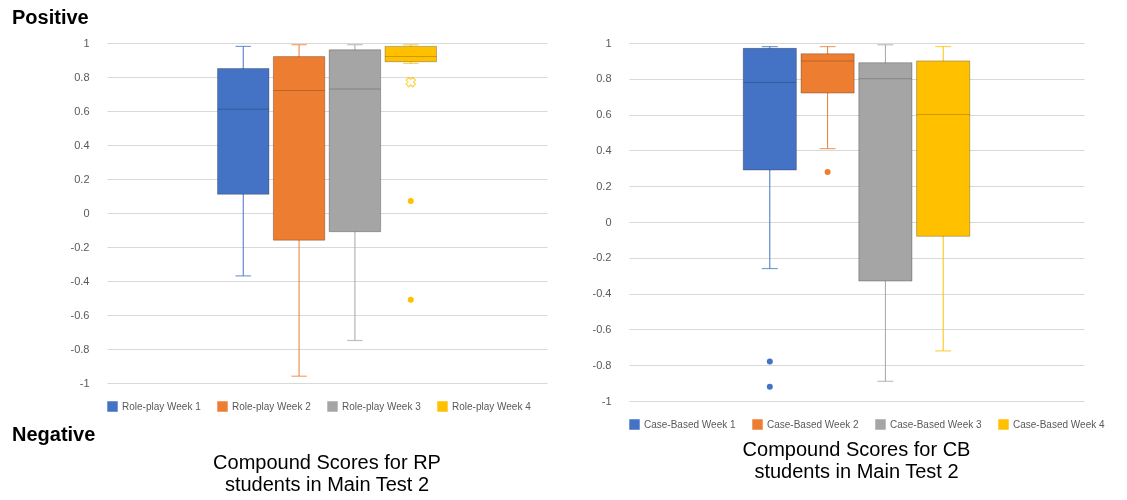 The width and height of the screenshot is (1127, 500). What do you see at coordinates (50, 17) in the screenshot?
I see `text: Positive` at bounding box center [50, 17].